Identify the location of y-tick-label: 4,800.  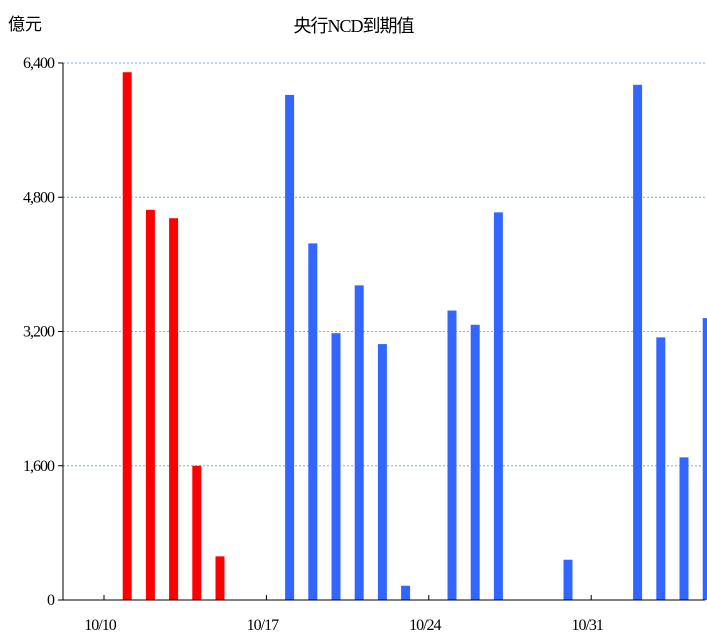
(39, 197).